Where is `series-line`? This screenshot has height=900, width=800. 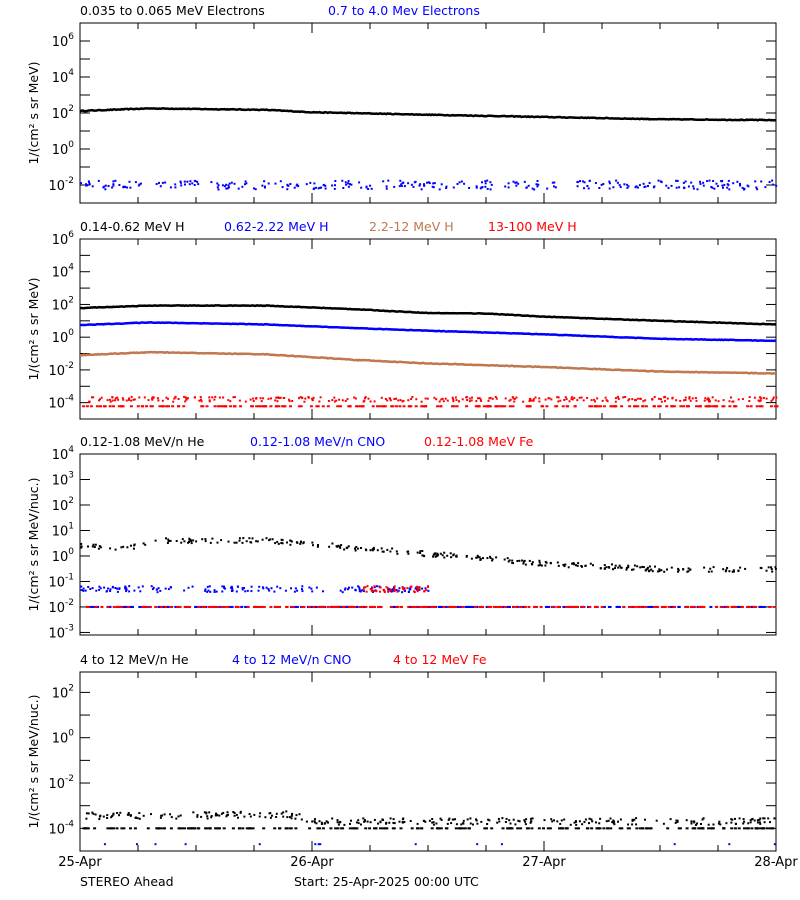 series-line is located at coordinates (428, 315).